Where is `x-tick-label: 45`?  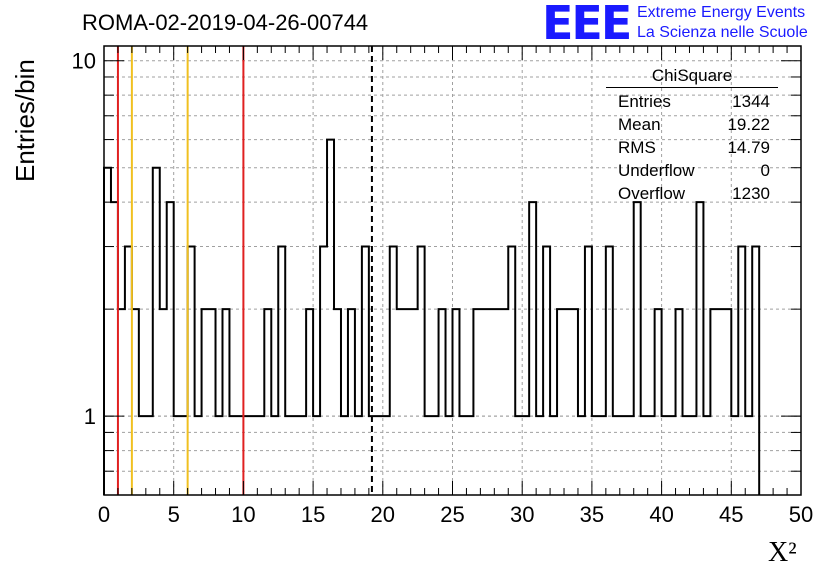 x-tick-label: 45 is located at coordinates (731, 514).